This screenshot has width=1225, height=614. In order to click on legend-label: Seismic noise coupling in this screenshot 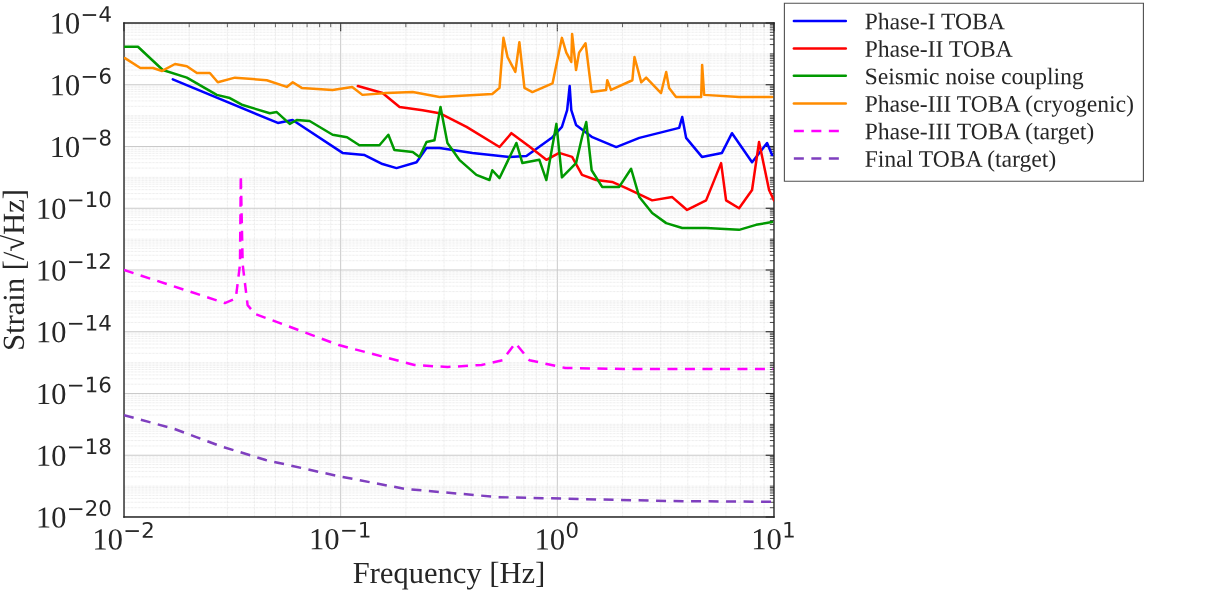, I will do `click(975, 78)`.